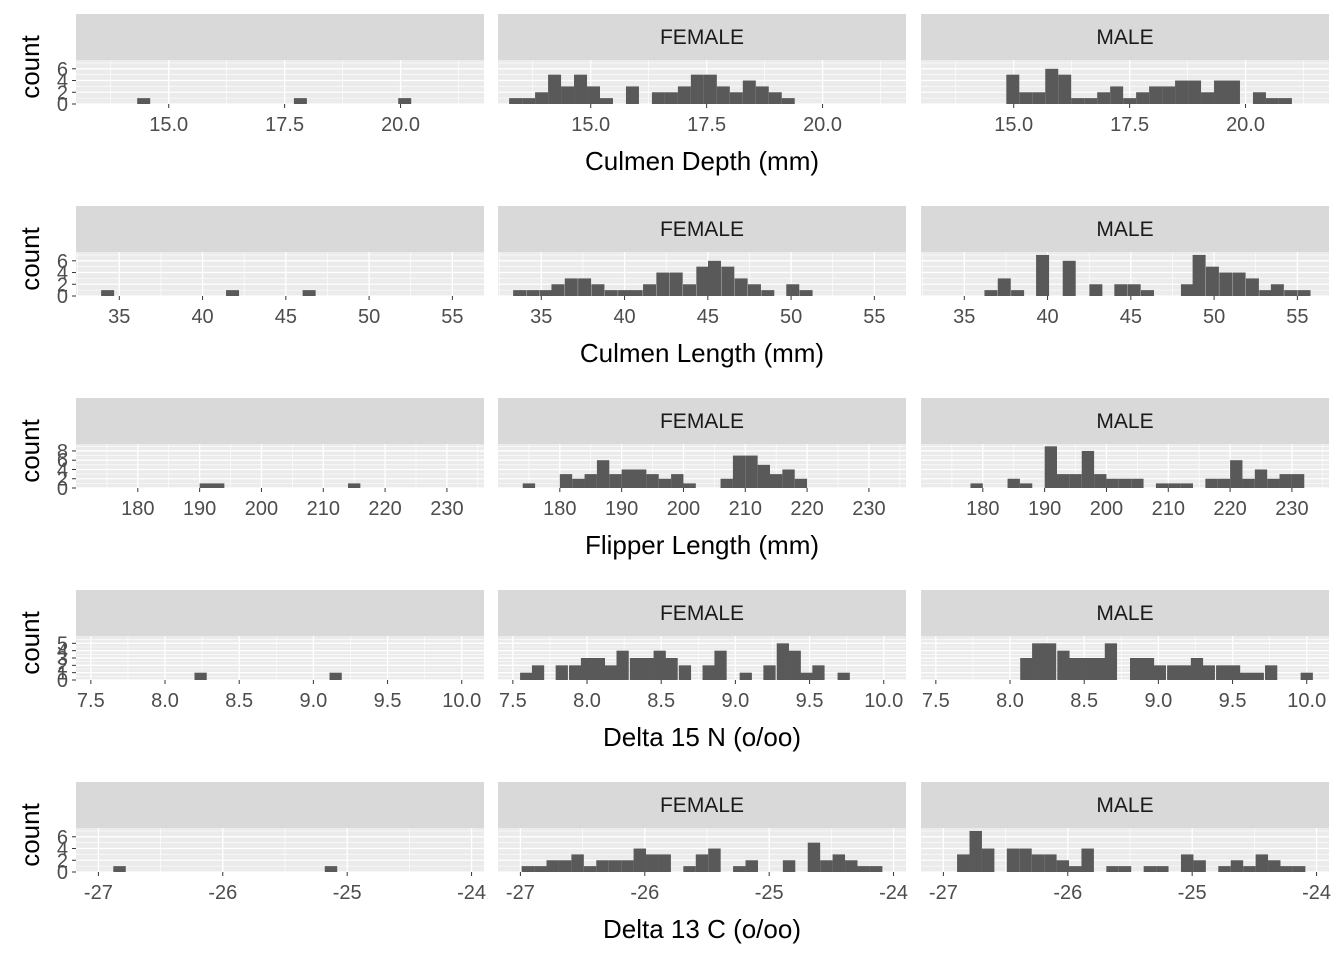 This screenshot has width=1344, height=960. Describe the element at coordinates (137, 509) in the screenshot. I see `x-tick-label: 180` at that location.